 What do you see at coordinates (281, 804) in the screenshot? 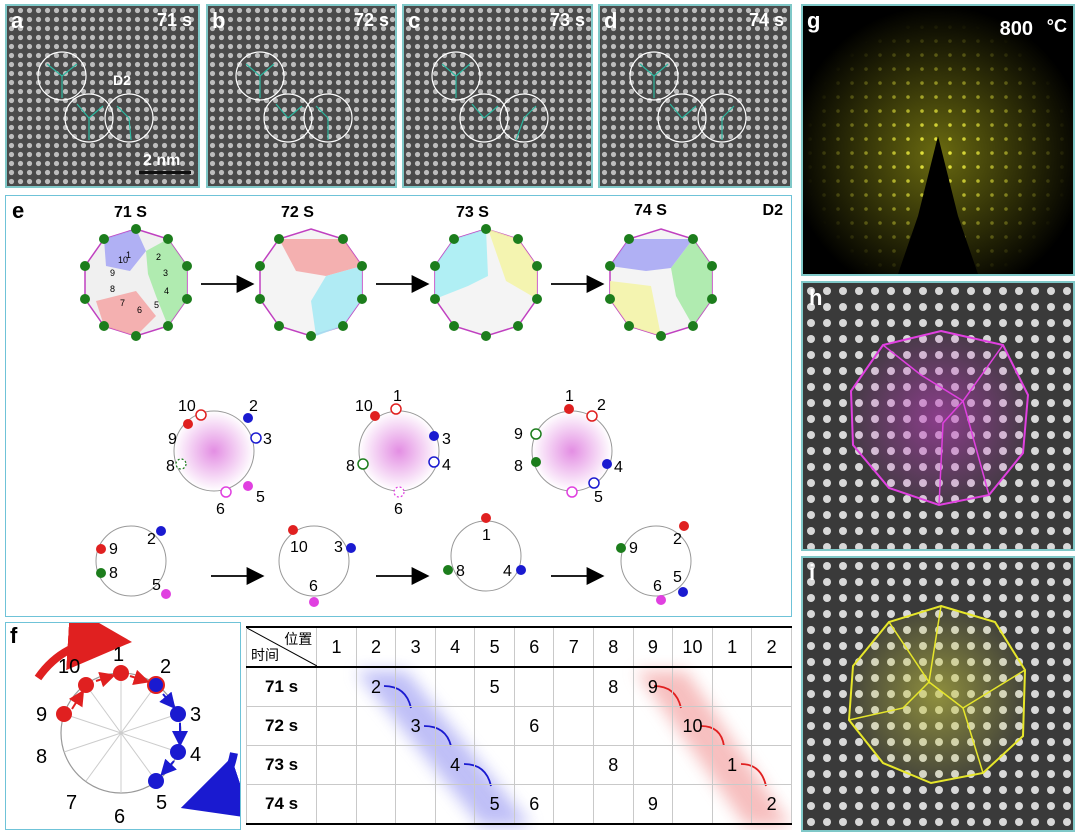
I see `row-time: 74 s` at bounding box center [281, 804].